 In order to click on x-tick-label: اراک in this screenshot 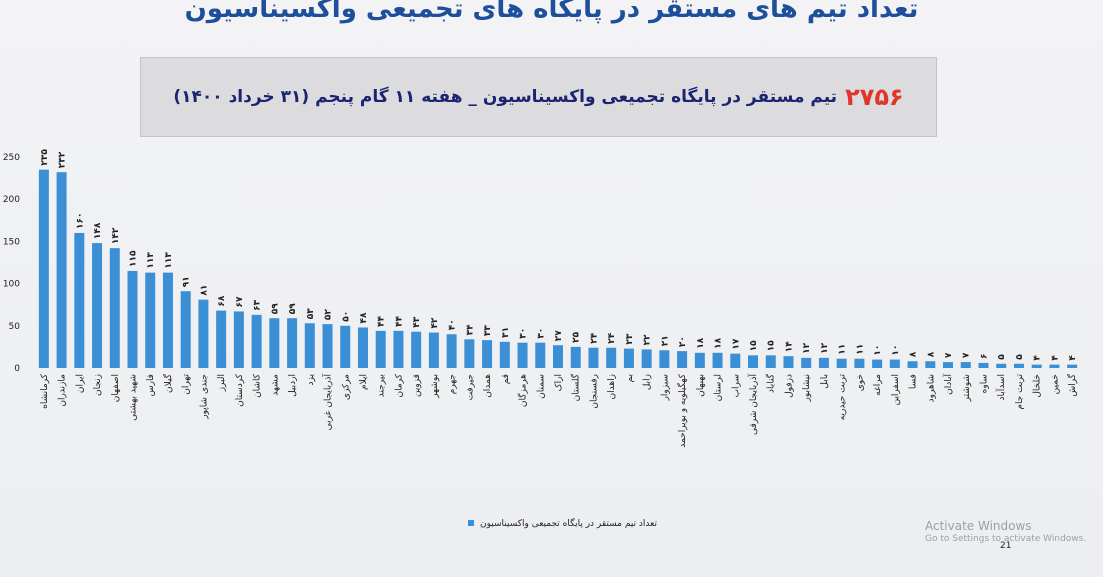, I will do `click(558, 382)`.